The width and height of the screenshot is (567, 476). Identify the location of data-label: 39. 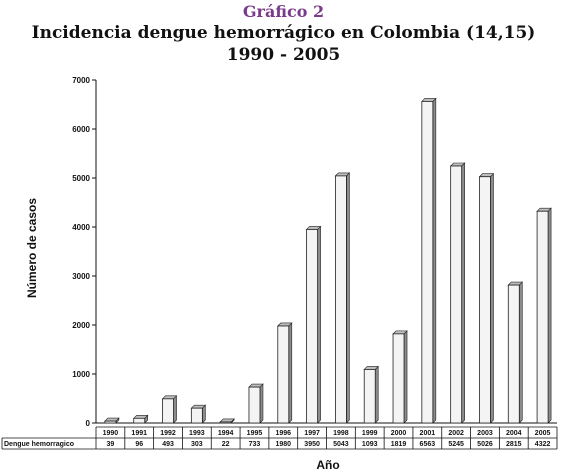
(111, 444).